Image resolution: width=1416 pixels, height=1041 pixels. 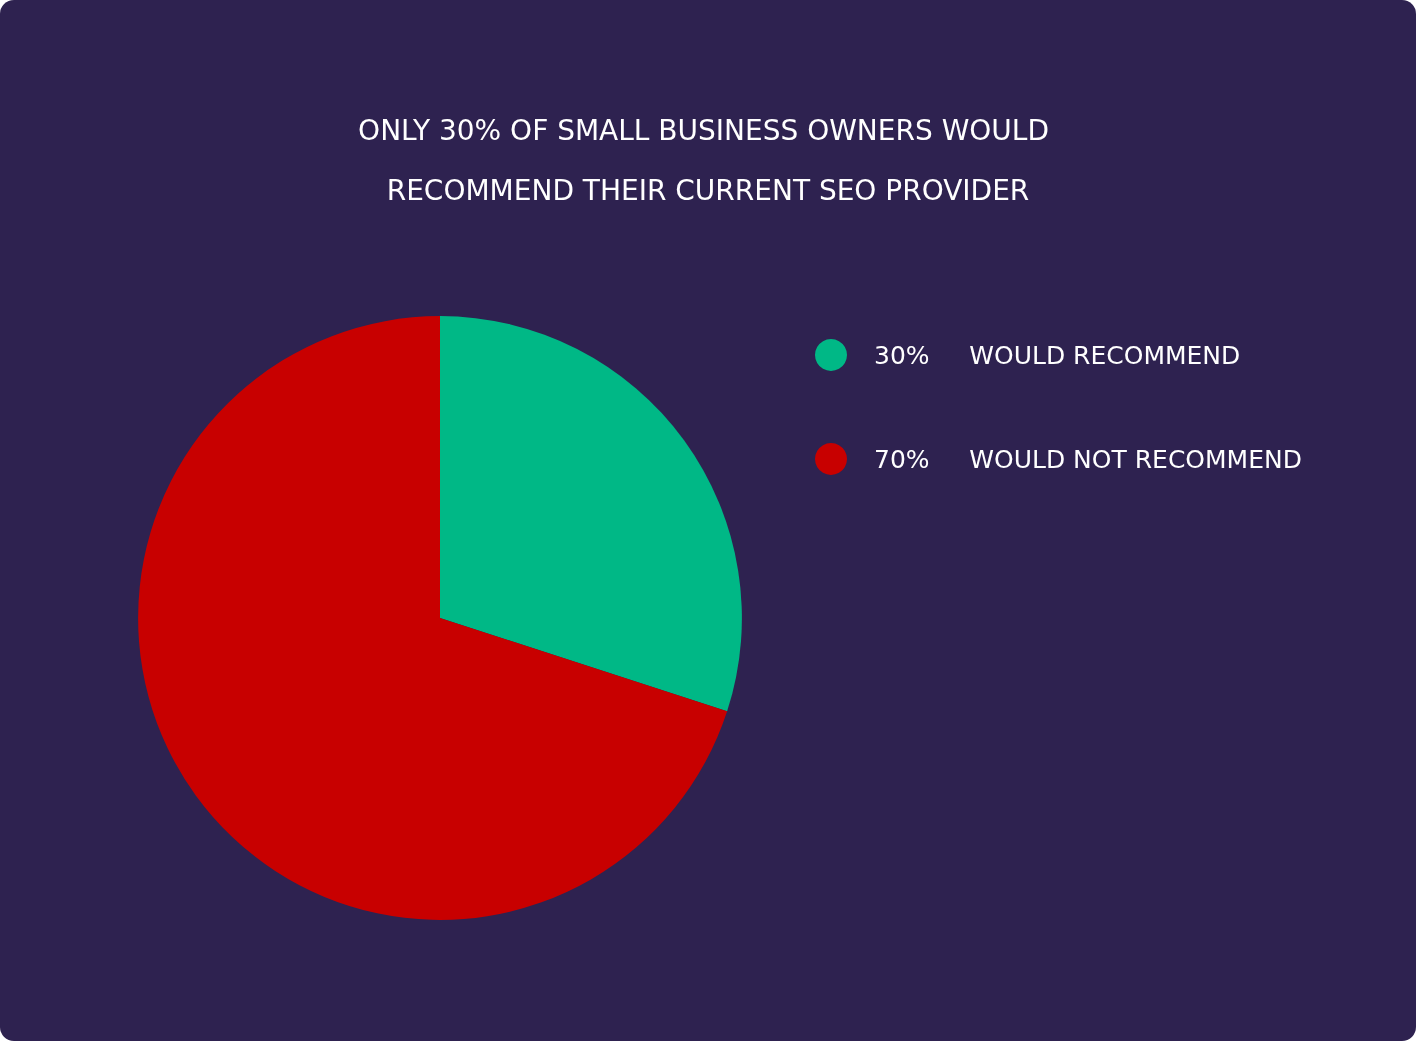 What do you see at coordinates (708, 160) in the screenshot?
I see `chart-title: ONLY 30% OF SMALL BUSINESS OWNERS WOULD RECOMMEND THEIR CURRENT SEO PROVIDER` at bounding box center [708, 160].